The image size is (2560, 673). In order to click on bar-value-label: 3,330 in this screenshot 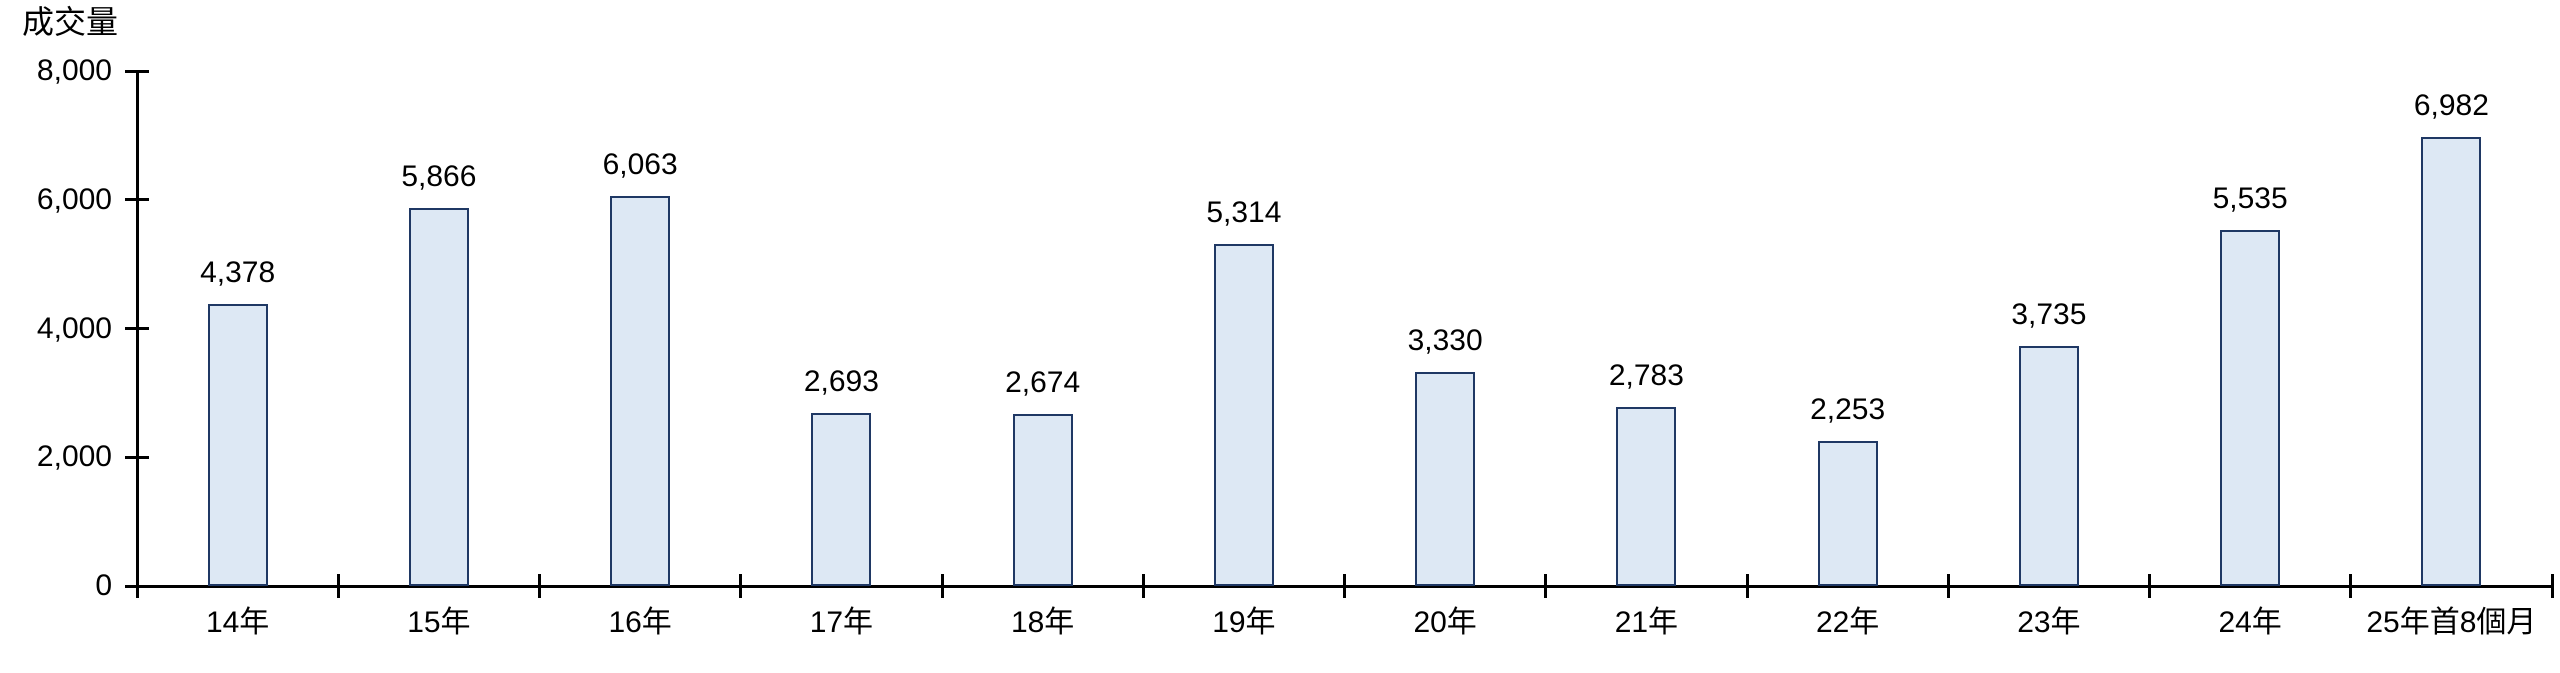, I will do `click(1445, 340)`.